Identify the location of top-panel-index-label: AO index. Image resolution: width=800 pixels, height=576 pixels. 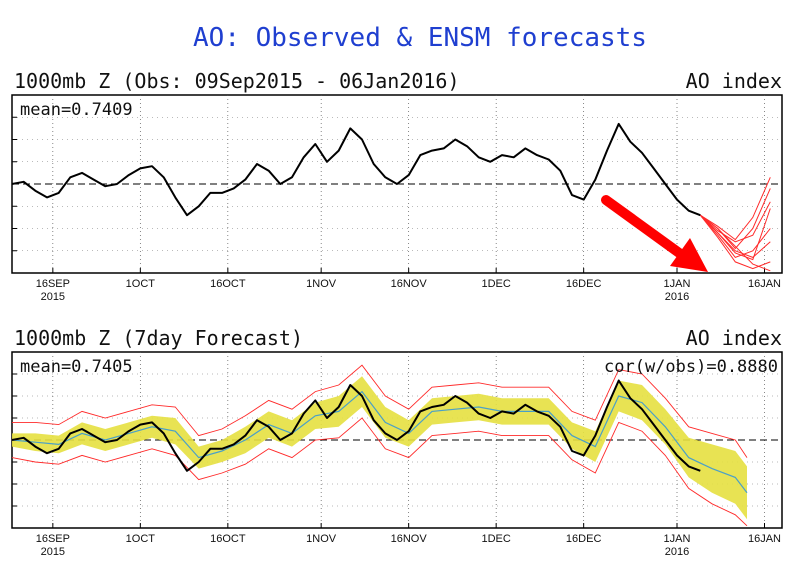
(734, 81).